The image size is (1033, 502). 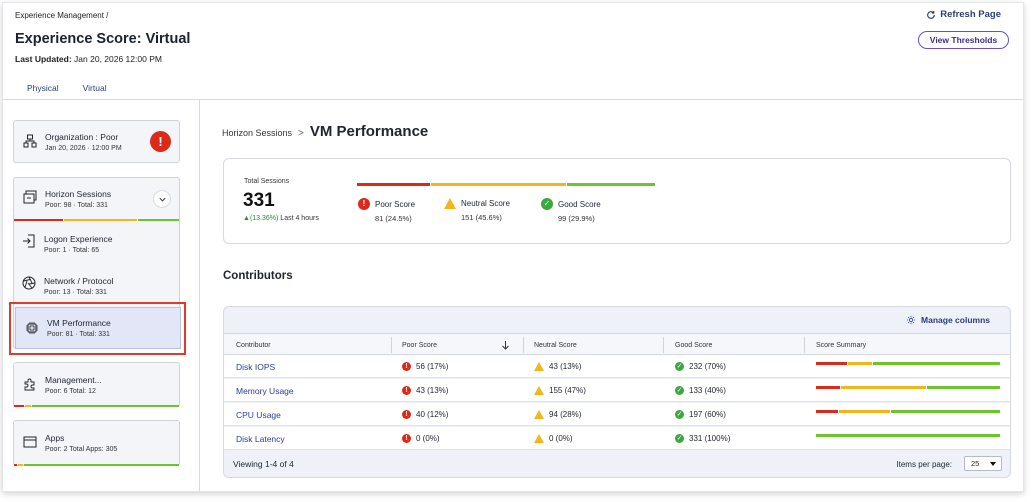 What do you see at coordinates (260, 438) in the screenshot?
I see `contributor-link: Disk Latency` at bounding box center [260, 438].